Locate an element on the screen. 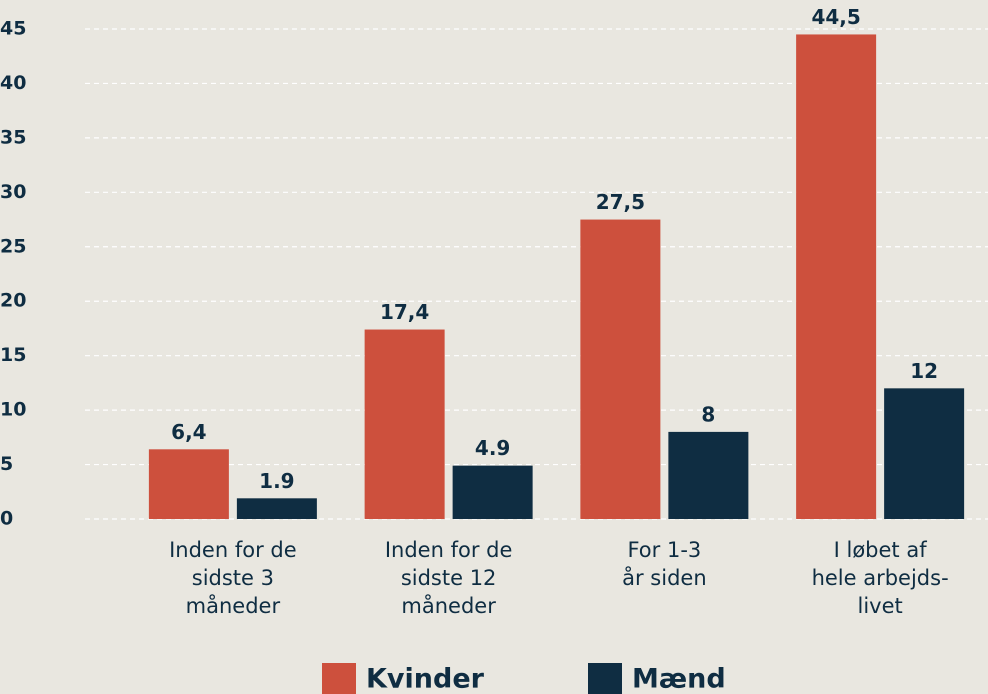 The image size is (988, 694). x-tick-label: For 1-3 is located at coordinates (664, 550).